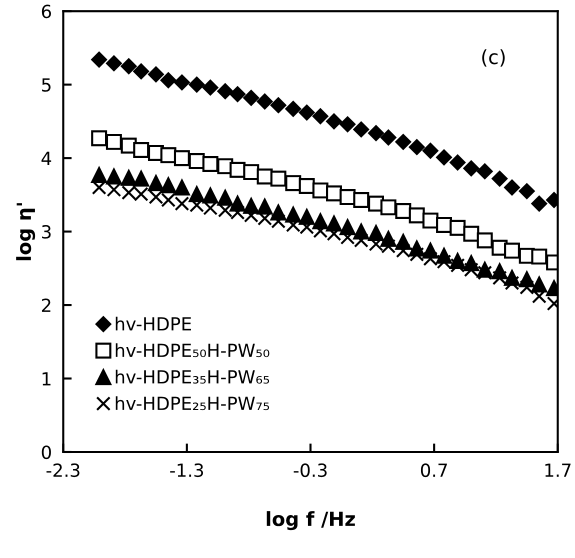 The height and width of the screenshot is (558, 575). What do you see at coordinates (46, 11) in the screenshot?
I see `y-tick-label: 6` at bounding box center [46, 11].